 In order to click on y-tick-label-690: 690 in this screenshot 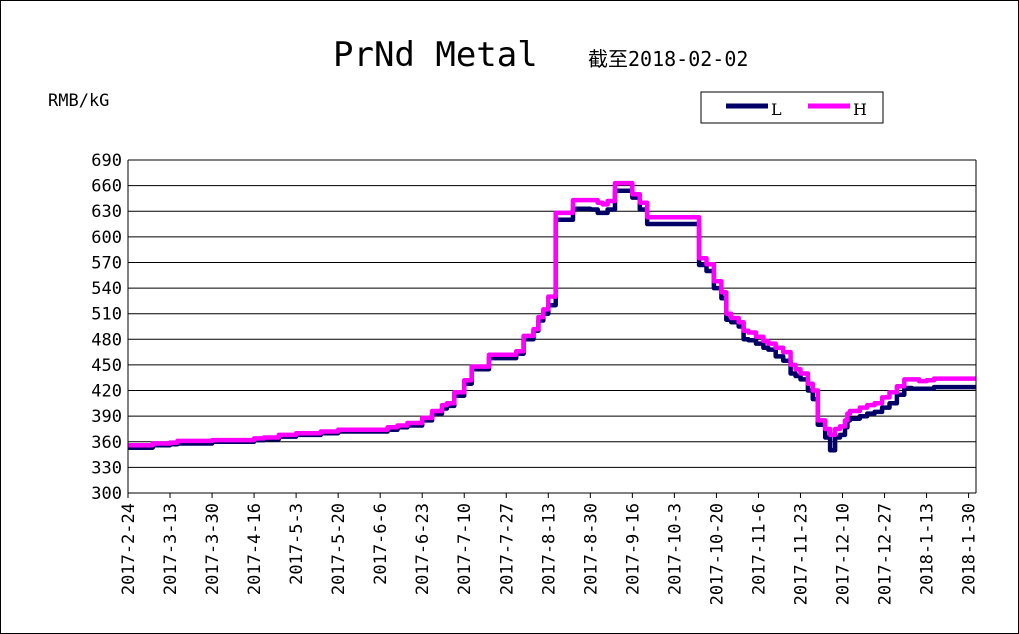, I will do `click(106, 161)`.